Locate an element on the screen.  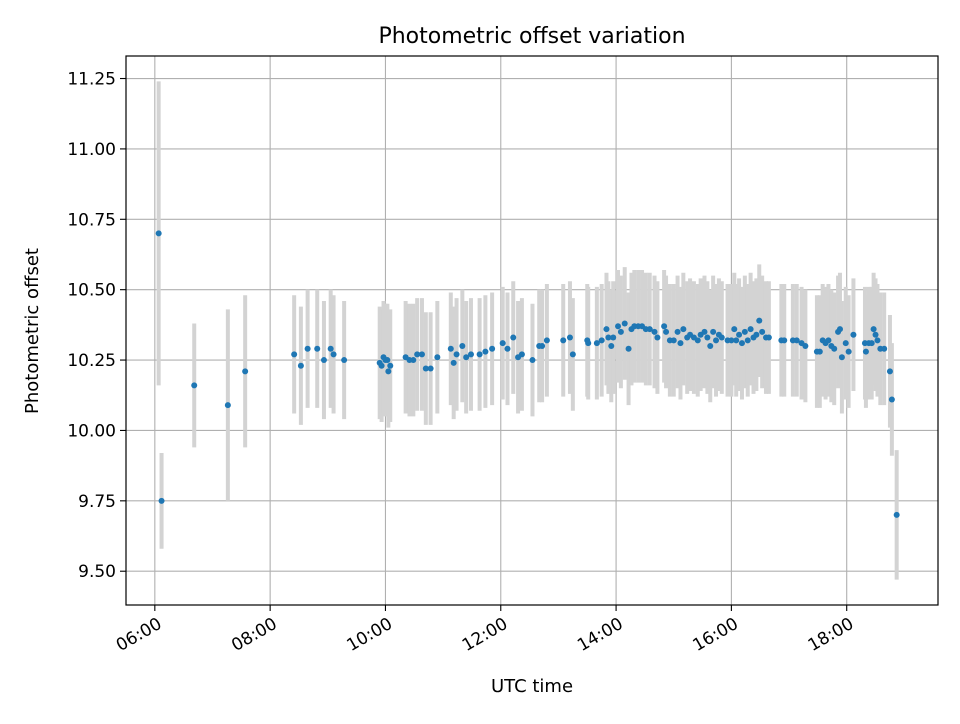
y-tick-label: 10.25 is located at coordinates (91, 361).